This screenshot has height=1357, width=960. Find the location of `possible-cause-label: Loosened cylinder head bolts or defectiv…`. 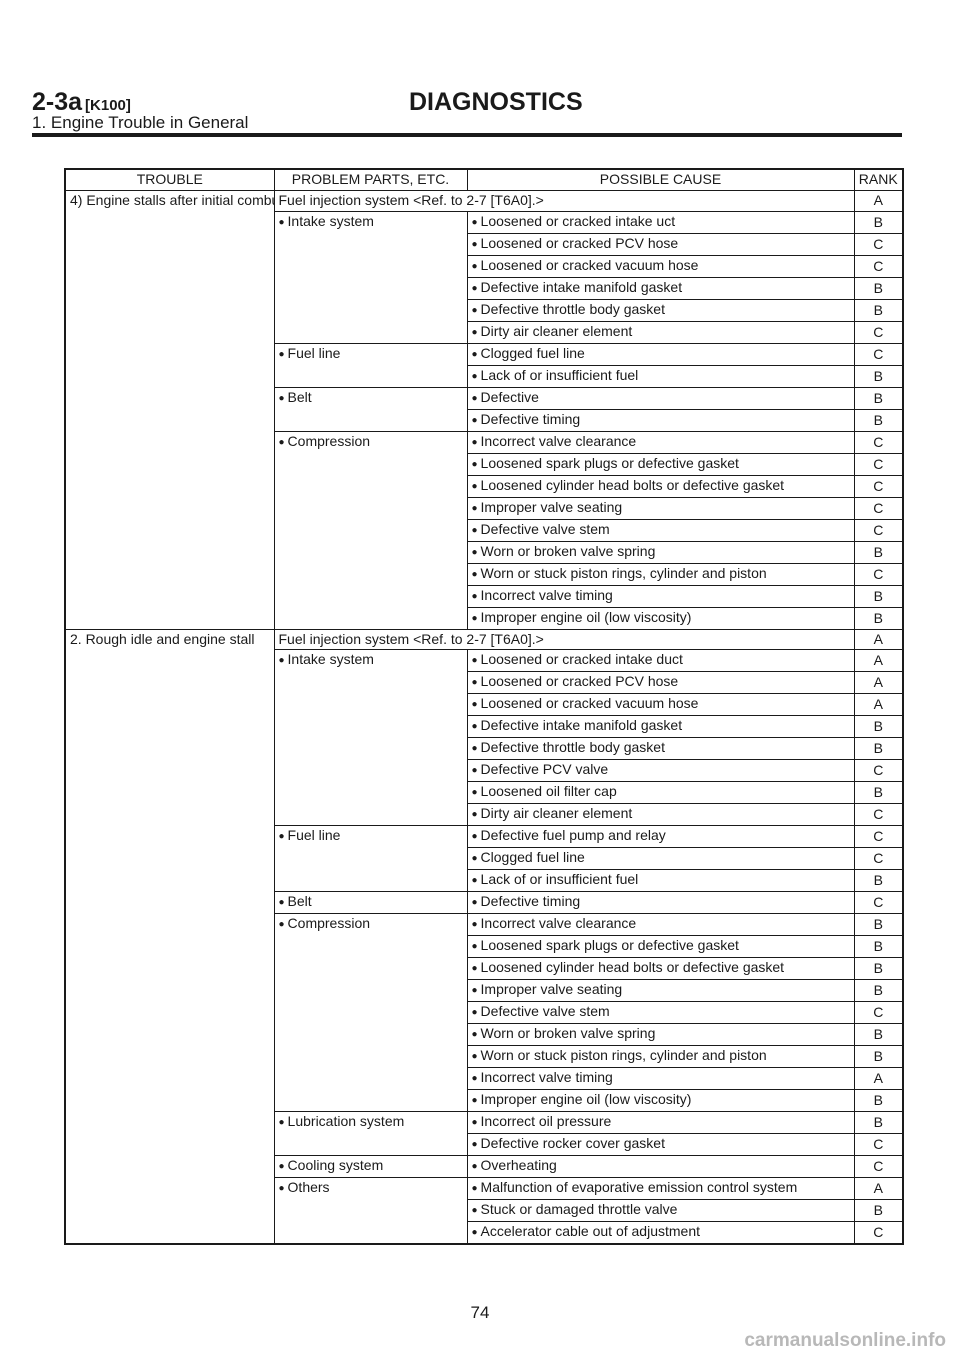

possible-cause-label: Loosened cylinder head bolts or defectiv… is located at coordinates (628, 967).